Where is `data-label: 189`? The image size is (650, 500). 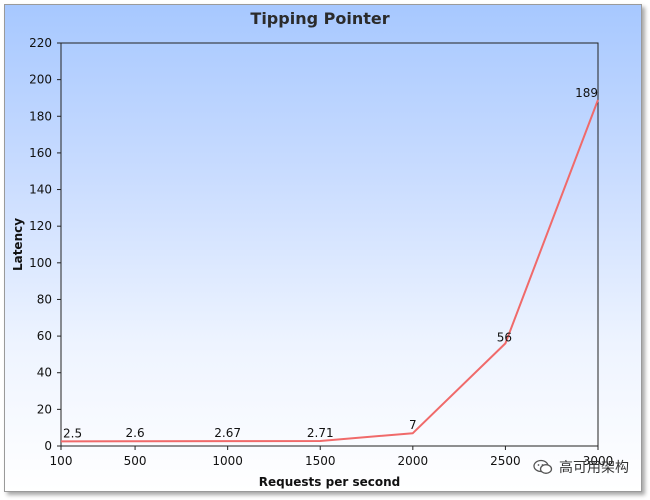
data-label: 189 is located at coordinates (586, 93).